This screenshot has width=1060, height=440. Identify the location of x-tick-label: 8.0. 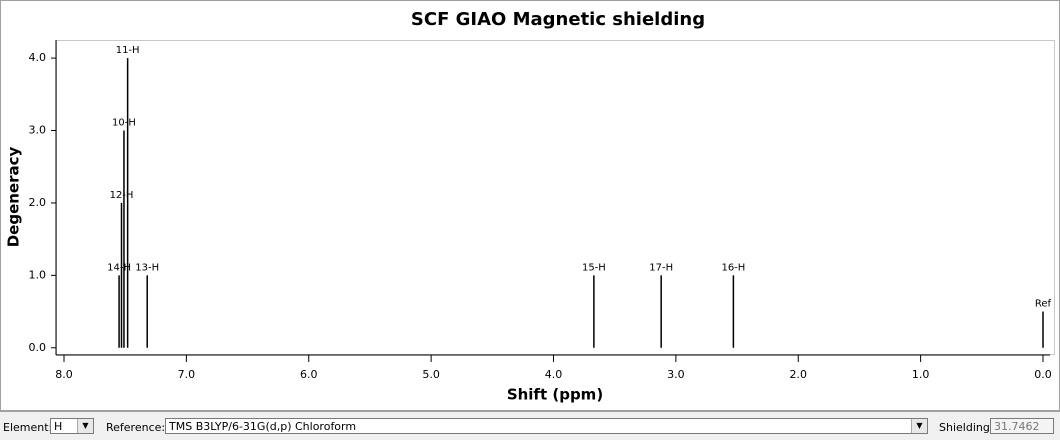
(64, 374).